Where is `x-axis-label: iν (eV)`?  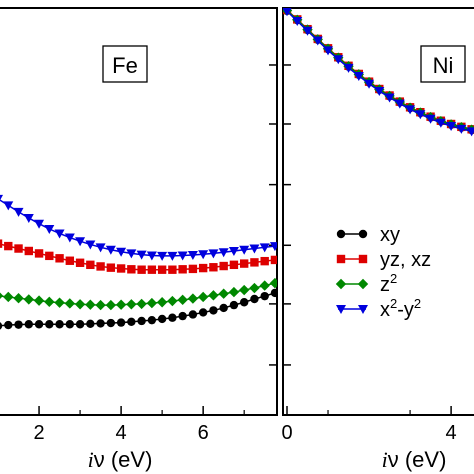 x-axis-label: iν (eV) is located at coordinates (414, 459).